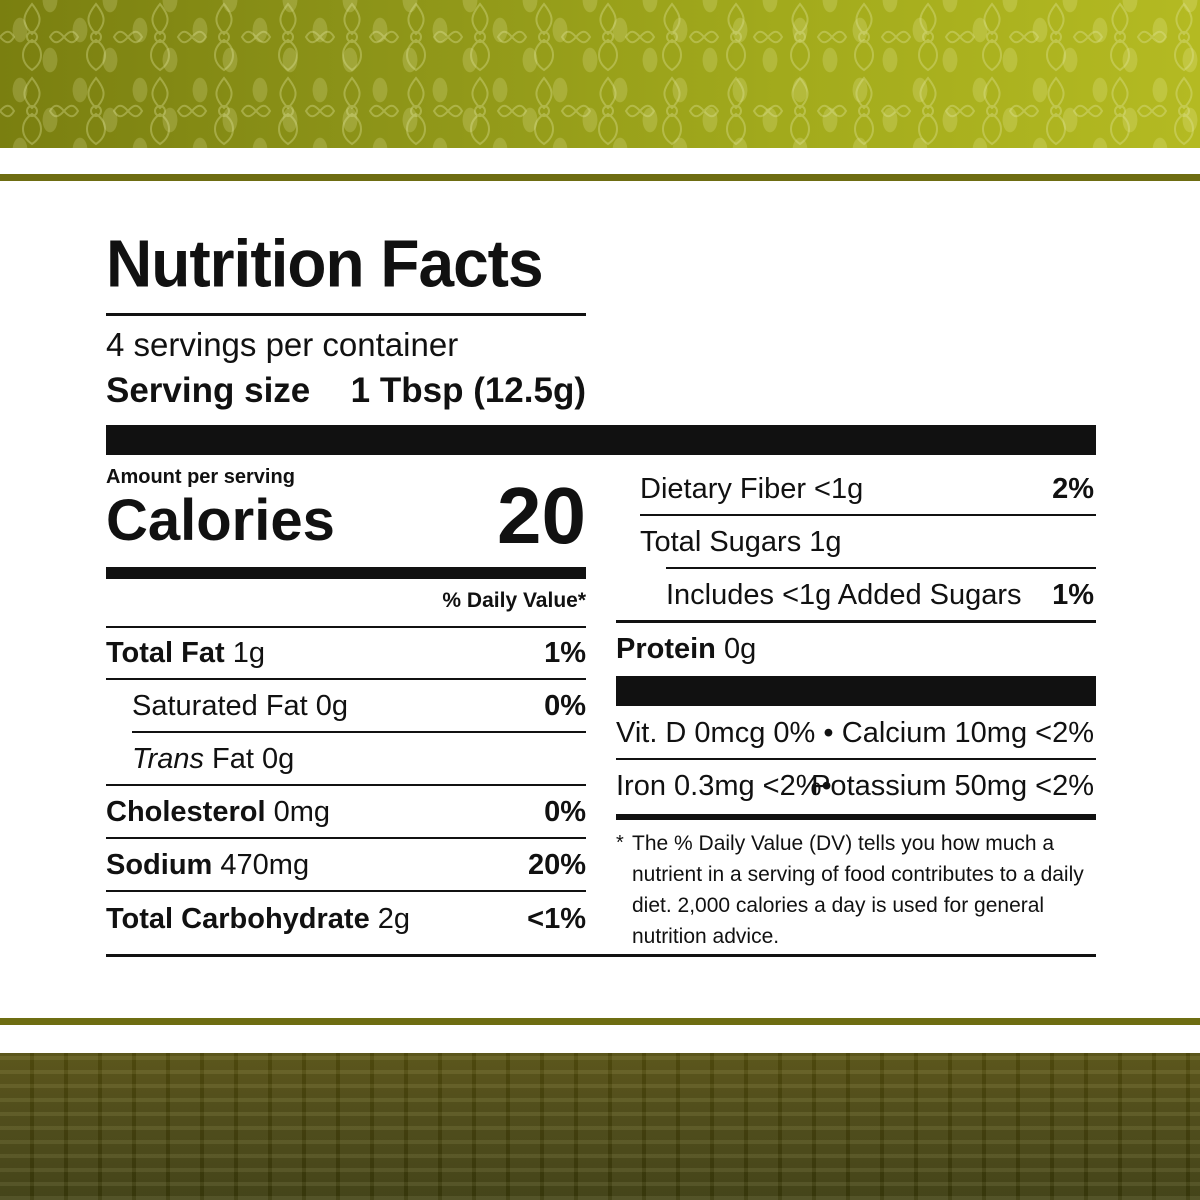 The image size is (1200, 1200). What do you see at coordinates (666, 649) in the screenshot?
I see `nutrient-name: Protein` at bounding box center [666, 649].